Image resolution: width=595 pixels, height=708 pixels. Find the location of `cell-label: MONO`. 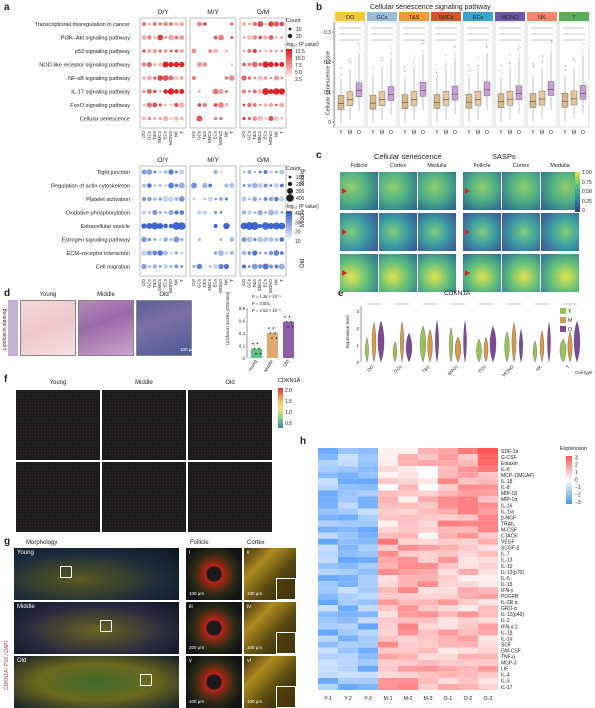

cell-label: MONO is located at coordinates (170, 138).